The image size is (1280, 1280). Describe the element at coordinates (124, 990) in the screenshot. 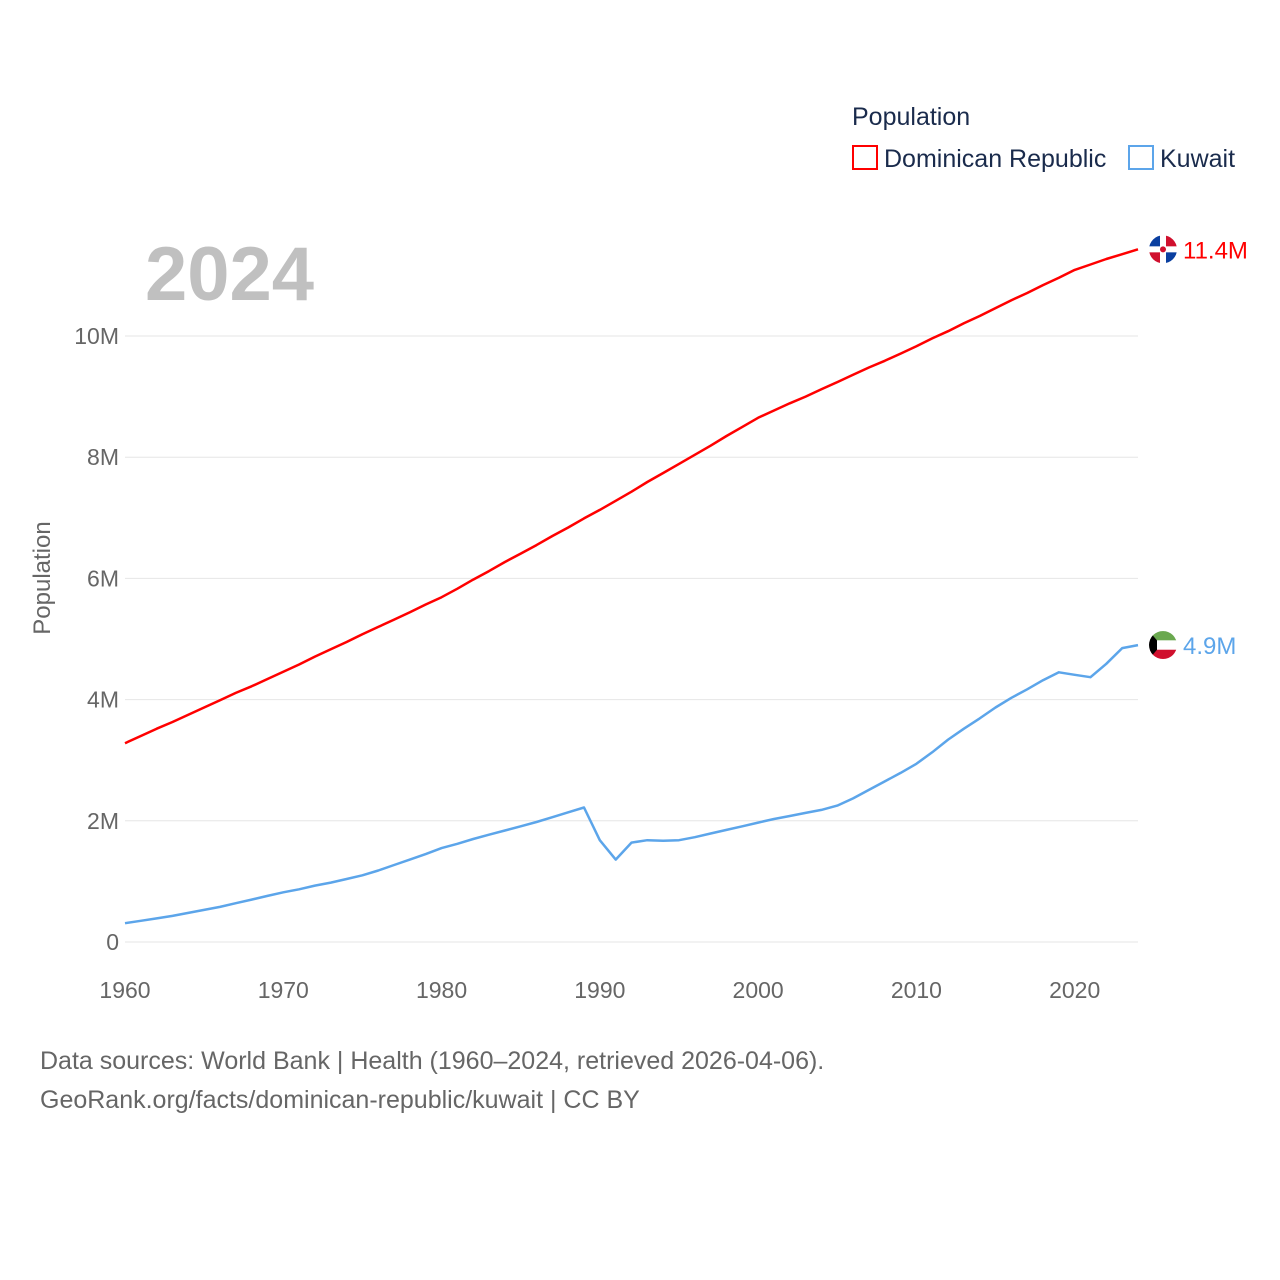

I see `x-tick-label: 1960` at that location.